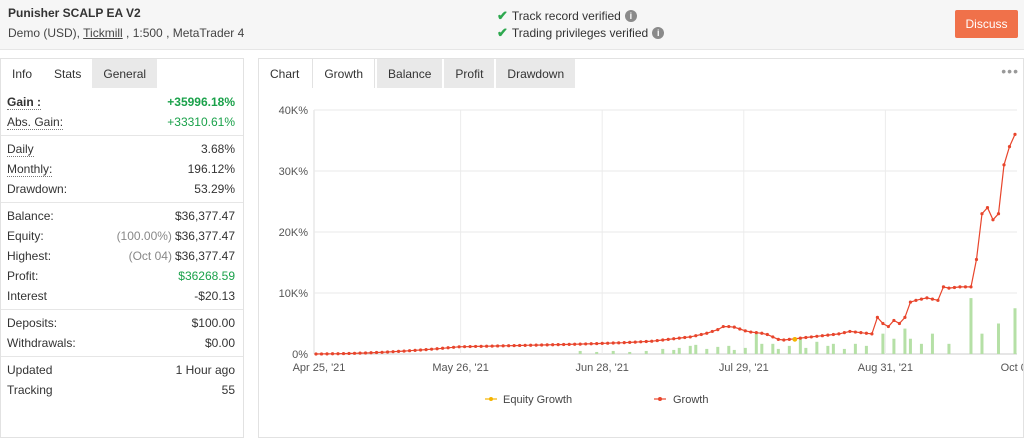 This screenshot has width=1024, height=438. What do you see at coordinates (460, 368) in the screenshot?
I see `x-tick-label: May 26, '21` at bounding box center [460, 368].